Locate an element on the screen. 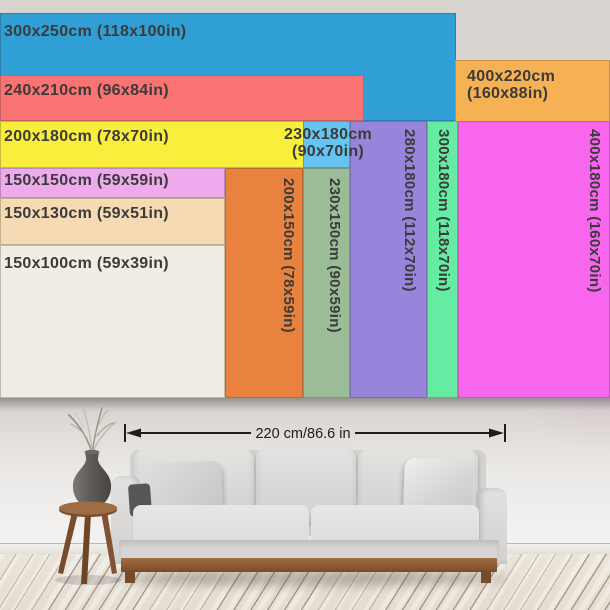  chart-drop-shadow is located at coordinates (305, 404).